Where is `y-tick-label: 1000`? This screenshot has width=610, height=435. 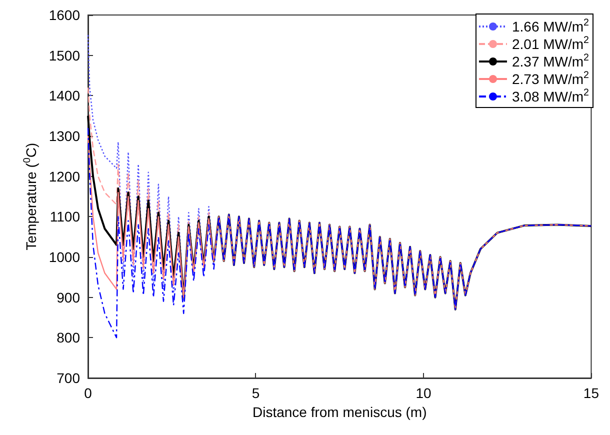 y-tick-label: 1000 is located at coordinates (64, 257).